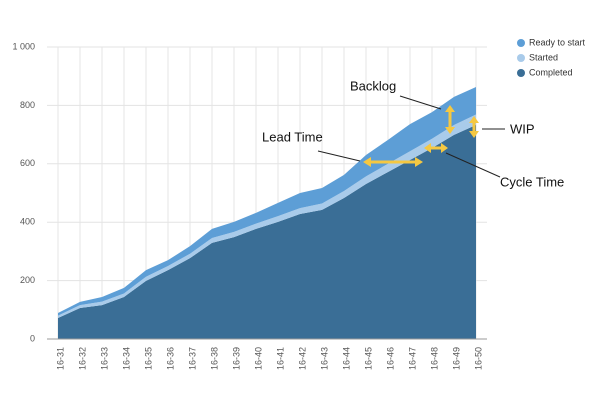 The image size is (600, 400). Describe the element at coordinates (258, 358) in the screenshot. I see `x-tick-label: 16-40` at that location.